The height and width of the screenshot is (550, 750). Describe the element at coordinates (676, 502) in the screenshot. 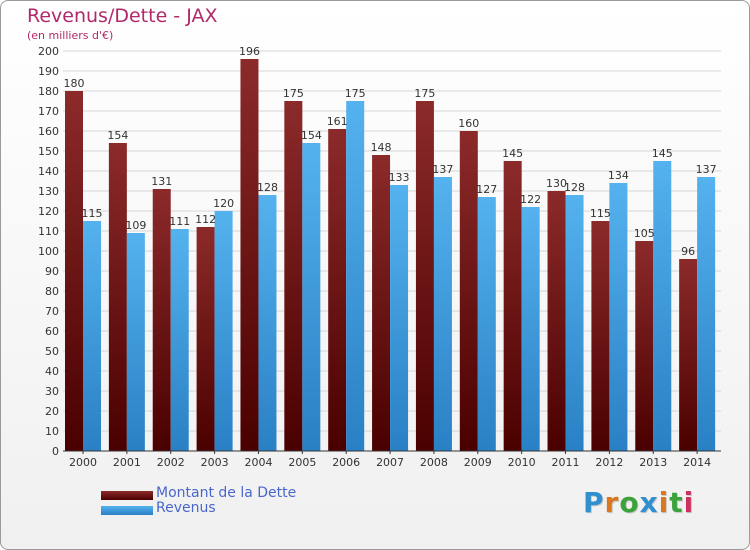

I see `logo-letter: t` at that location.